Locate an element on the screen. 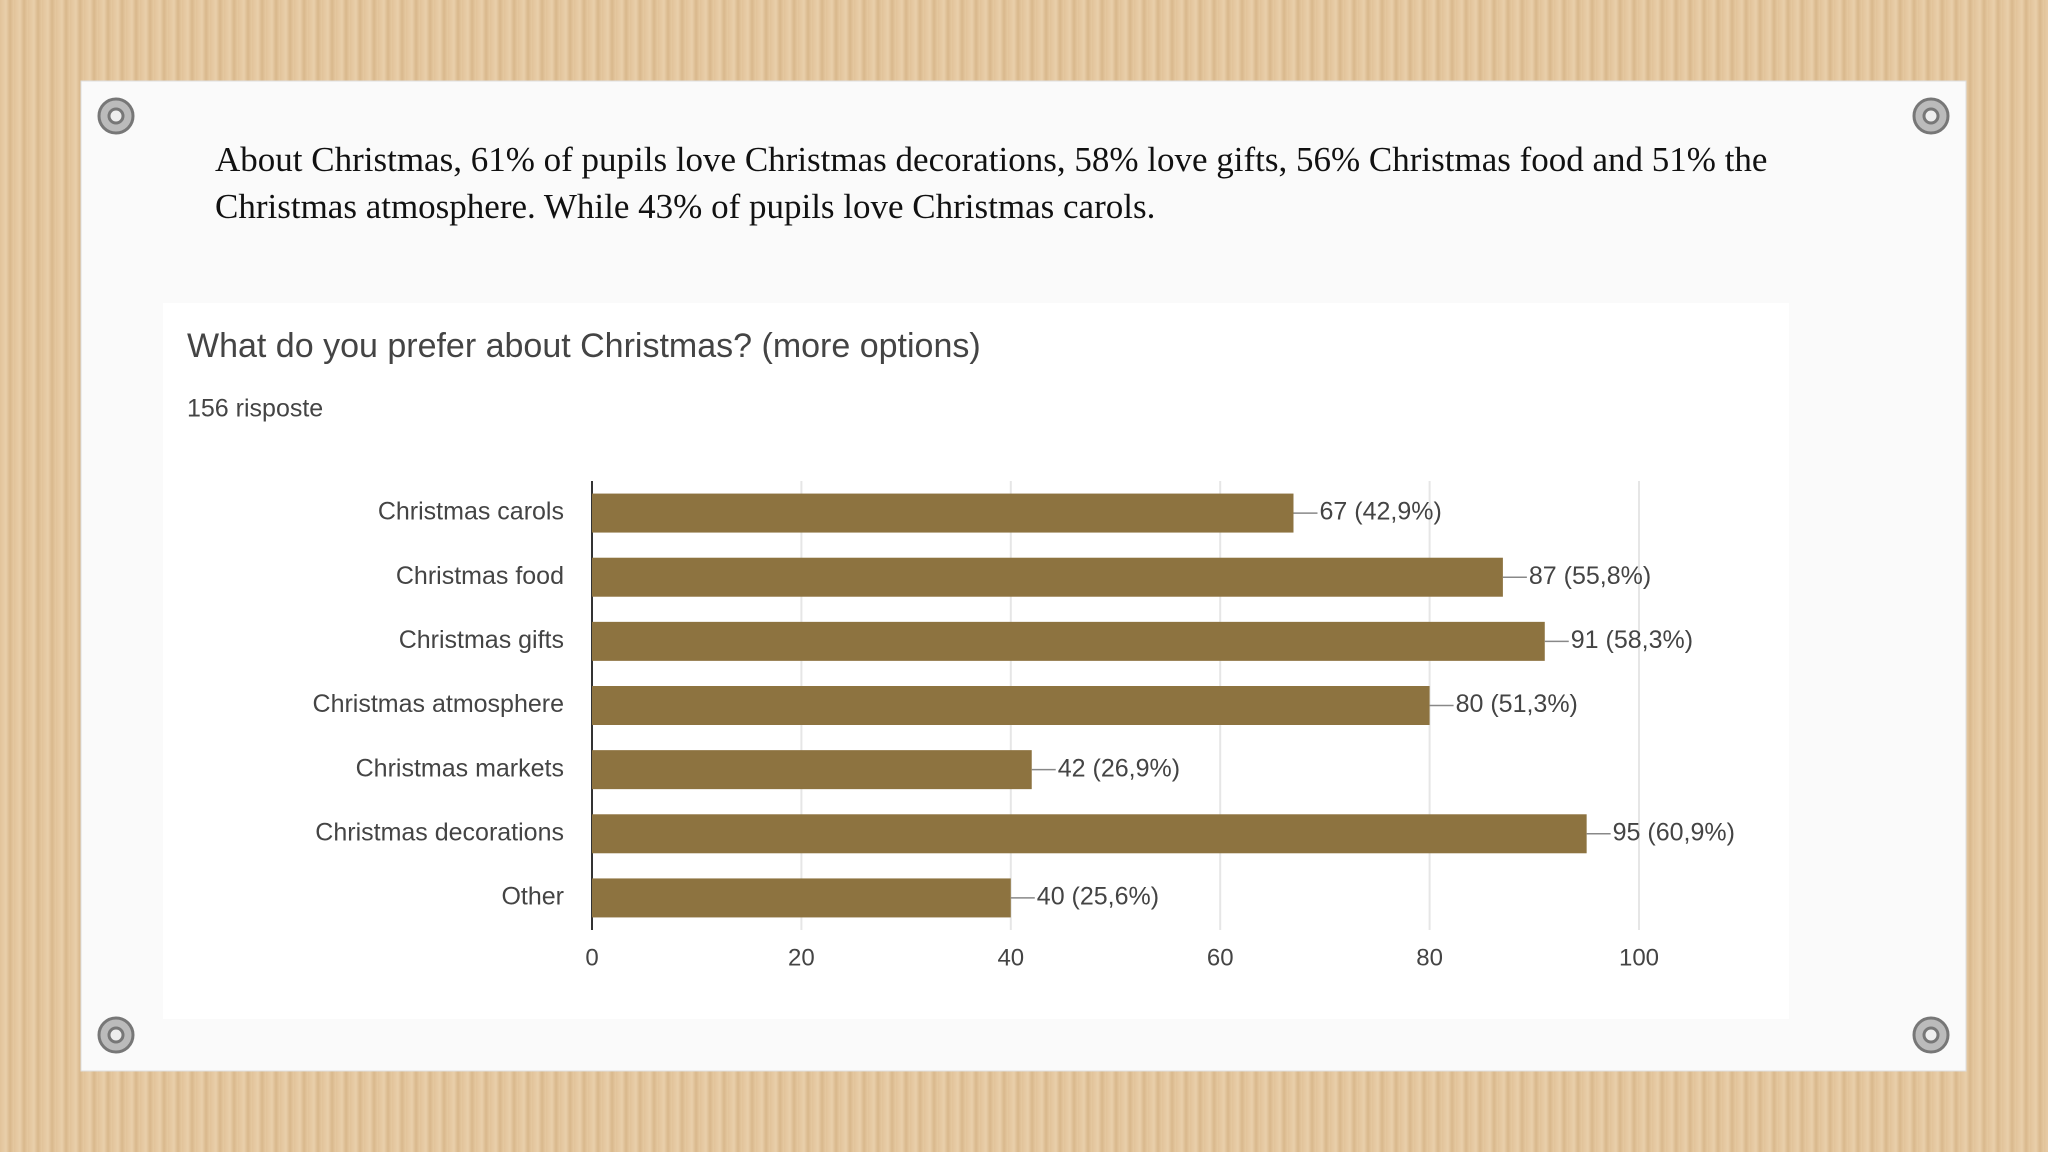  value-label: 87 (55,8%) is located at coordinates (1590, 576).